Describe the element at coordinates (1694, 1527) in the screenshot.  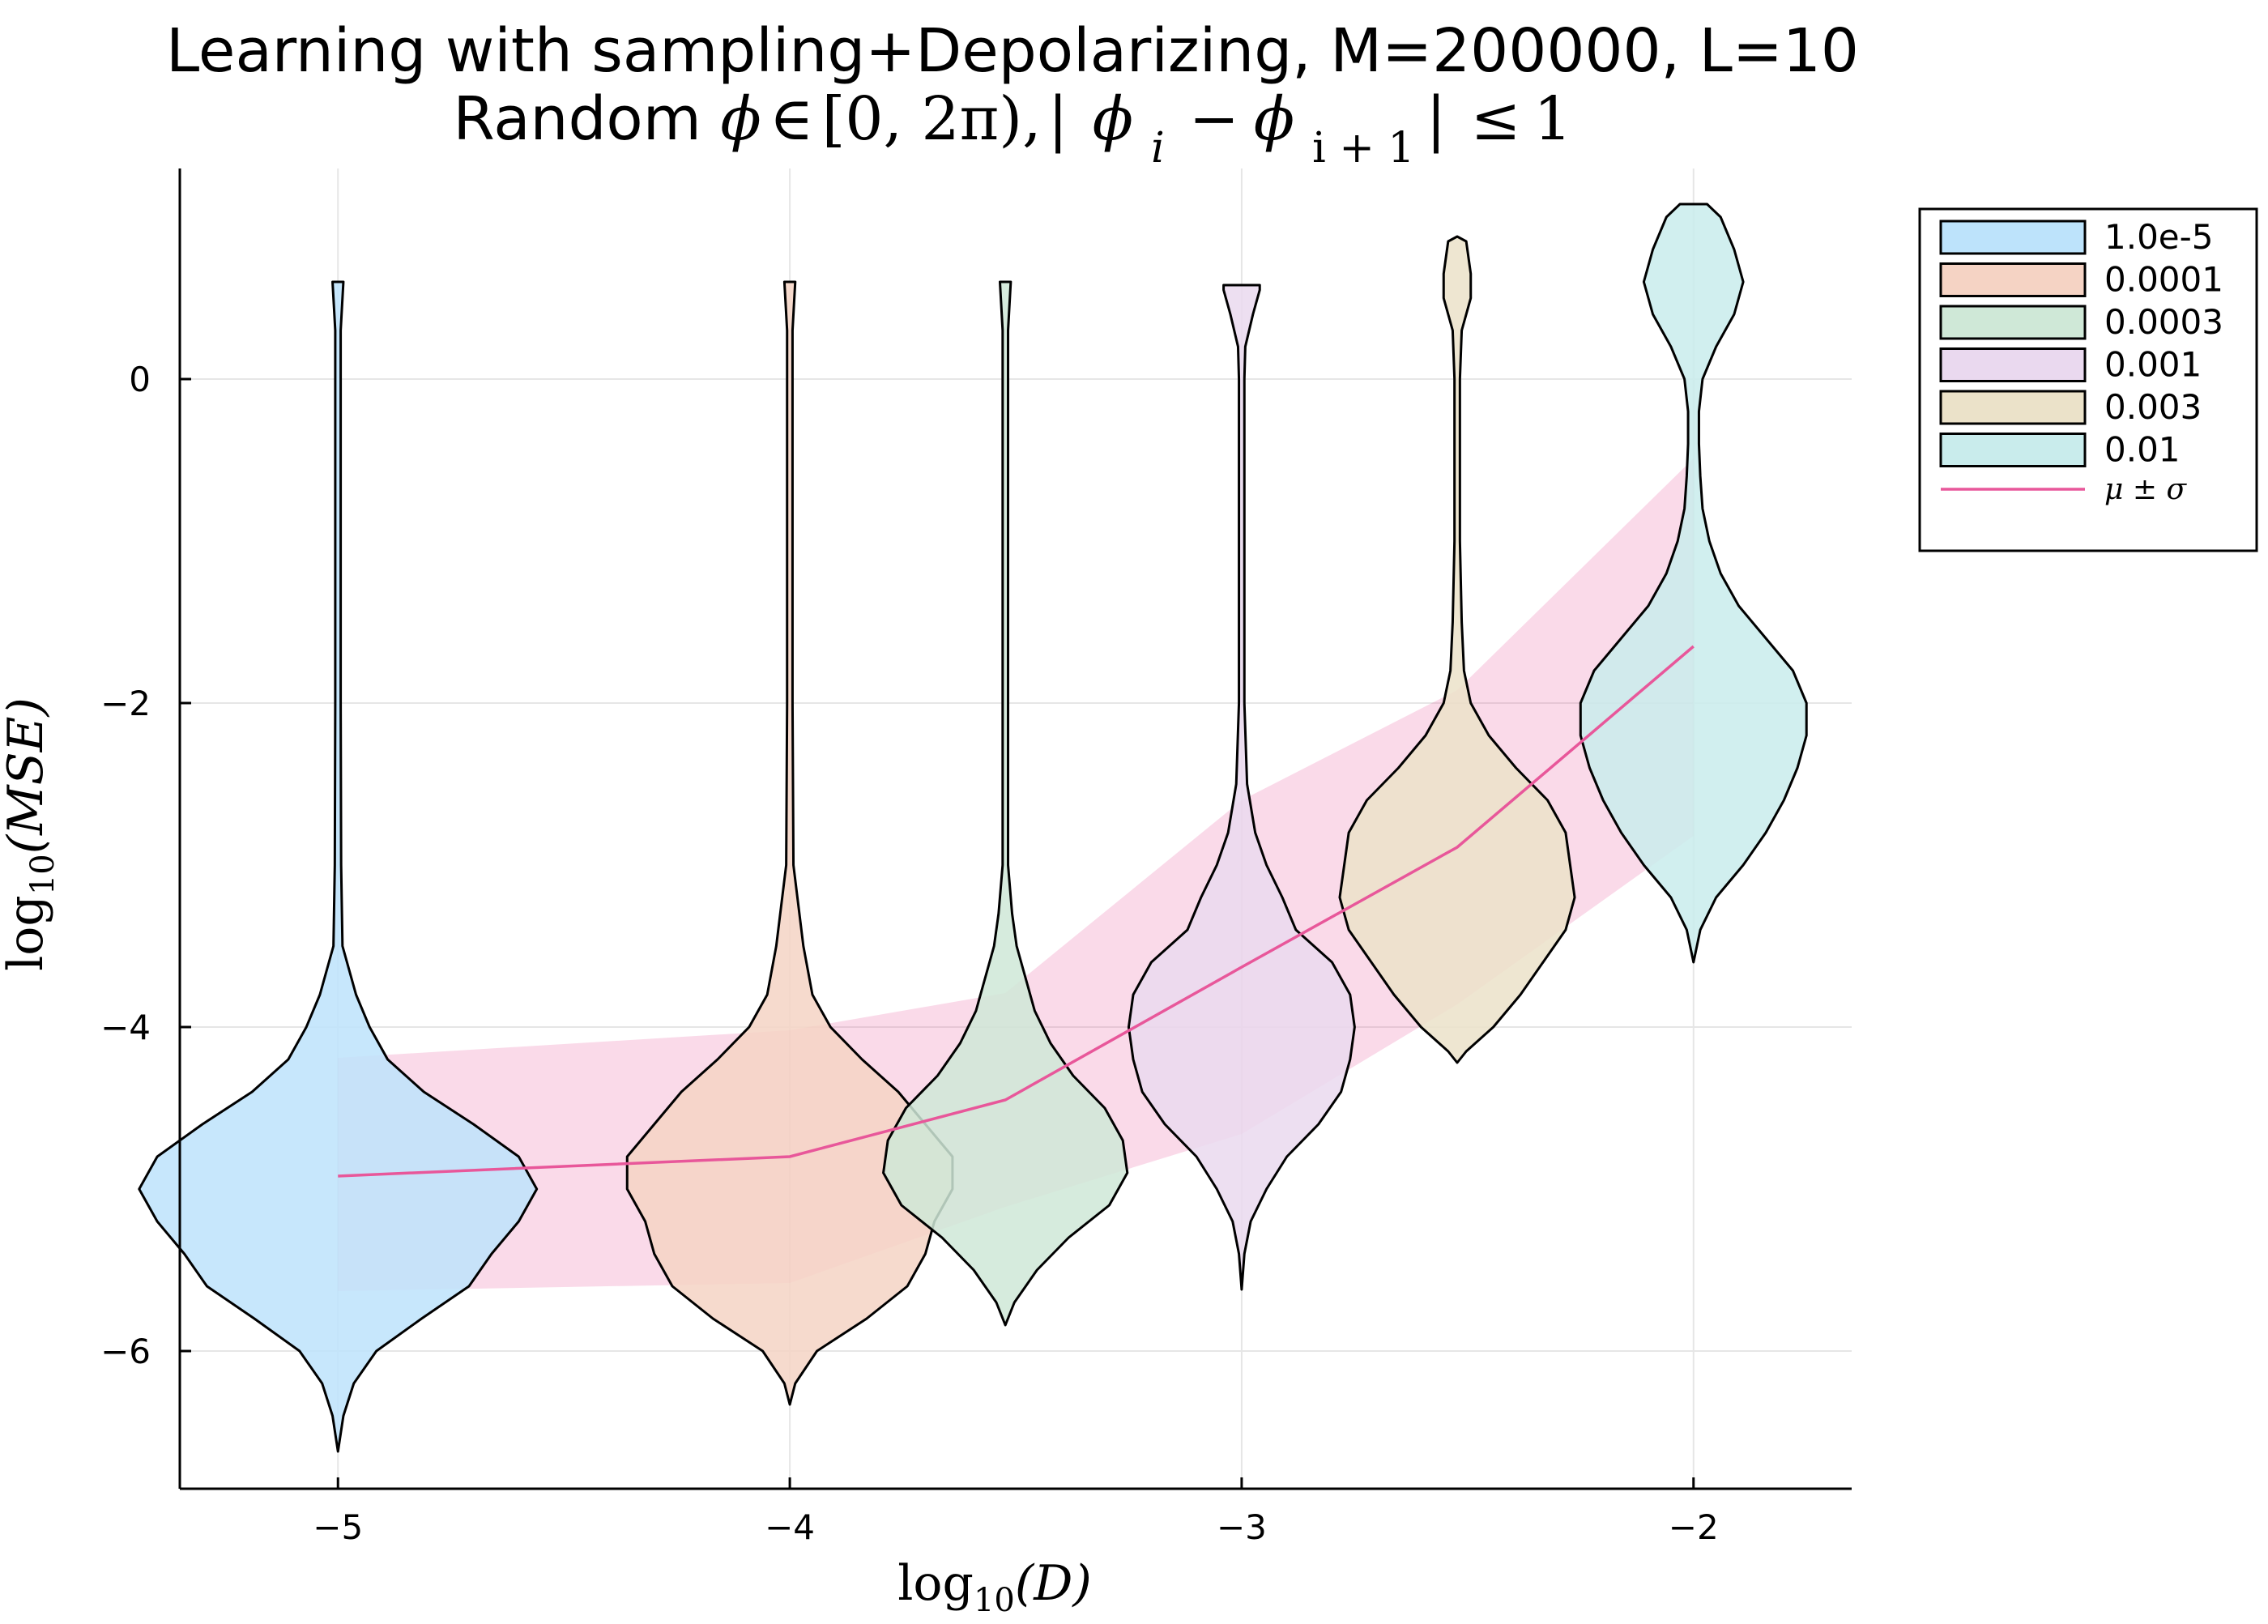
I see `x-tick-label: −2` at that location.